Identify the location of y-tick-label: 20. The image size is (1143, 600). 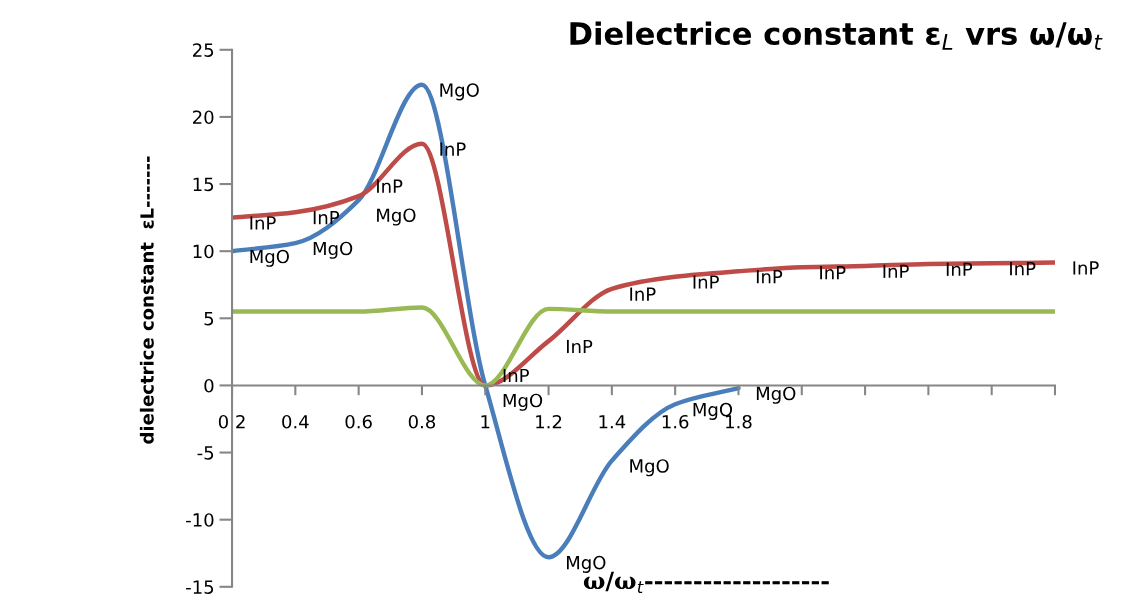
(203, 117).